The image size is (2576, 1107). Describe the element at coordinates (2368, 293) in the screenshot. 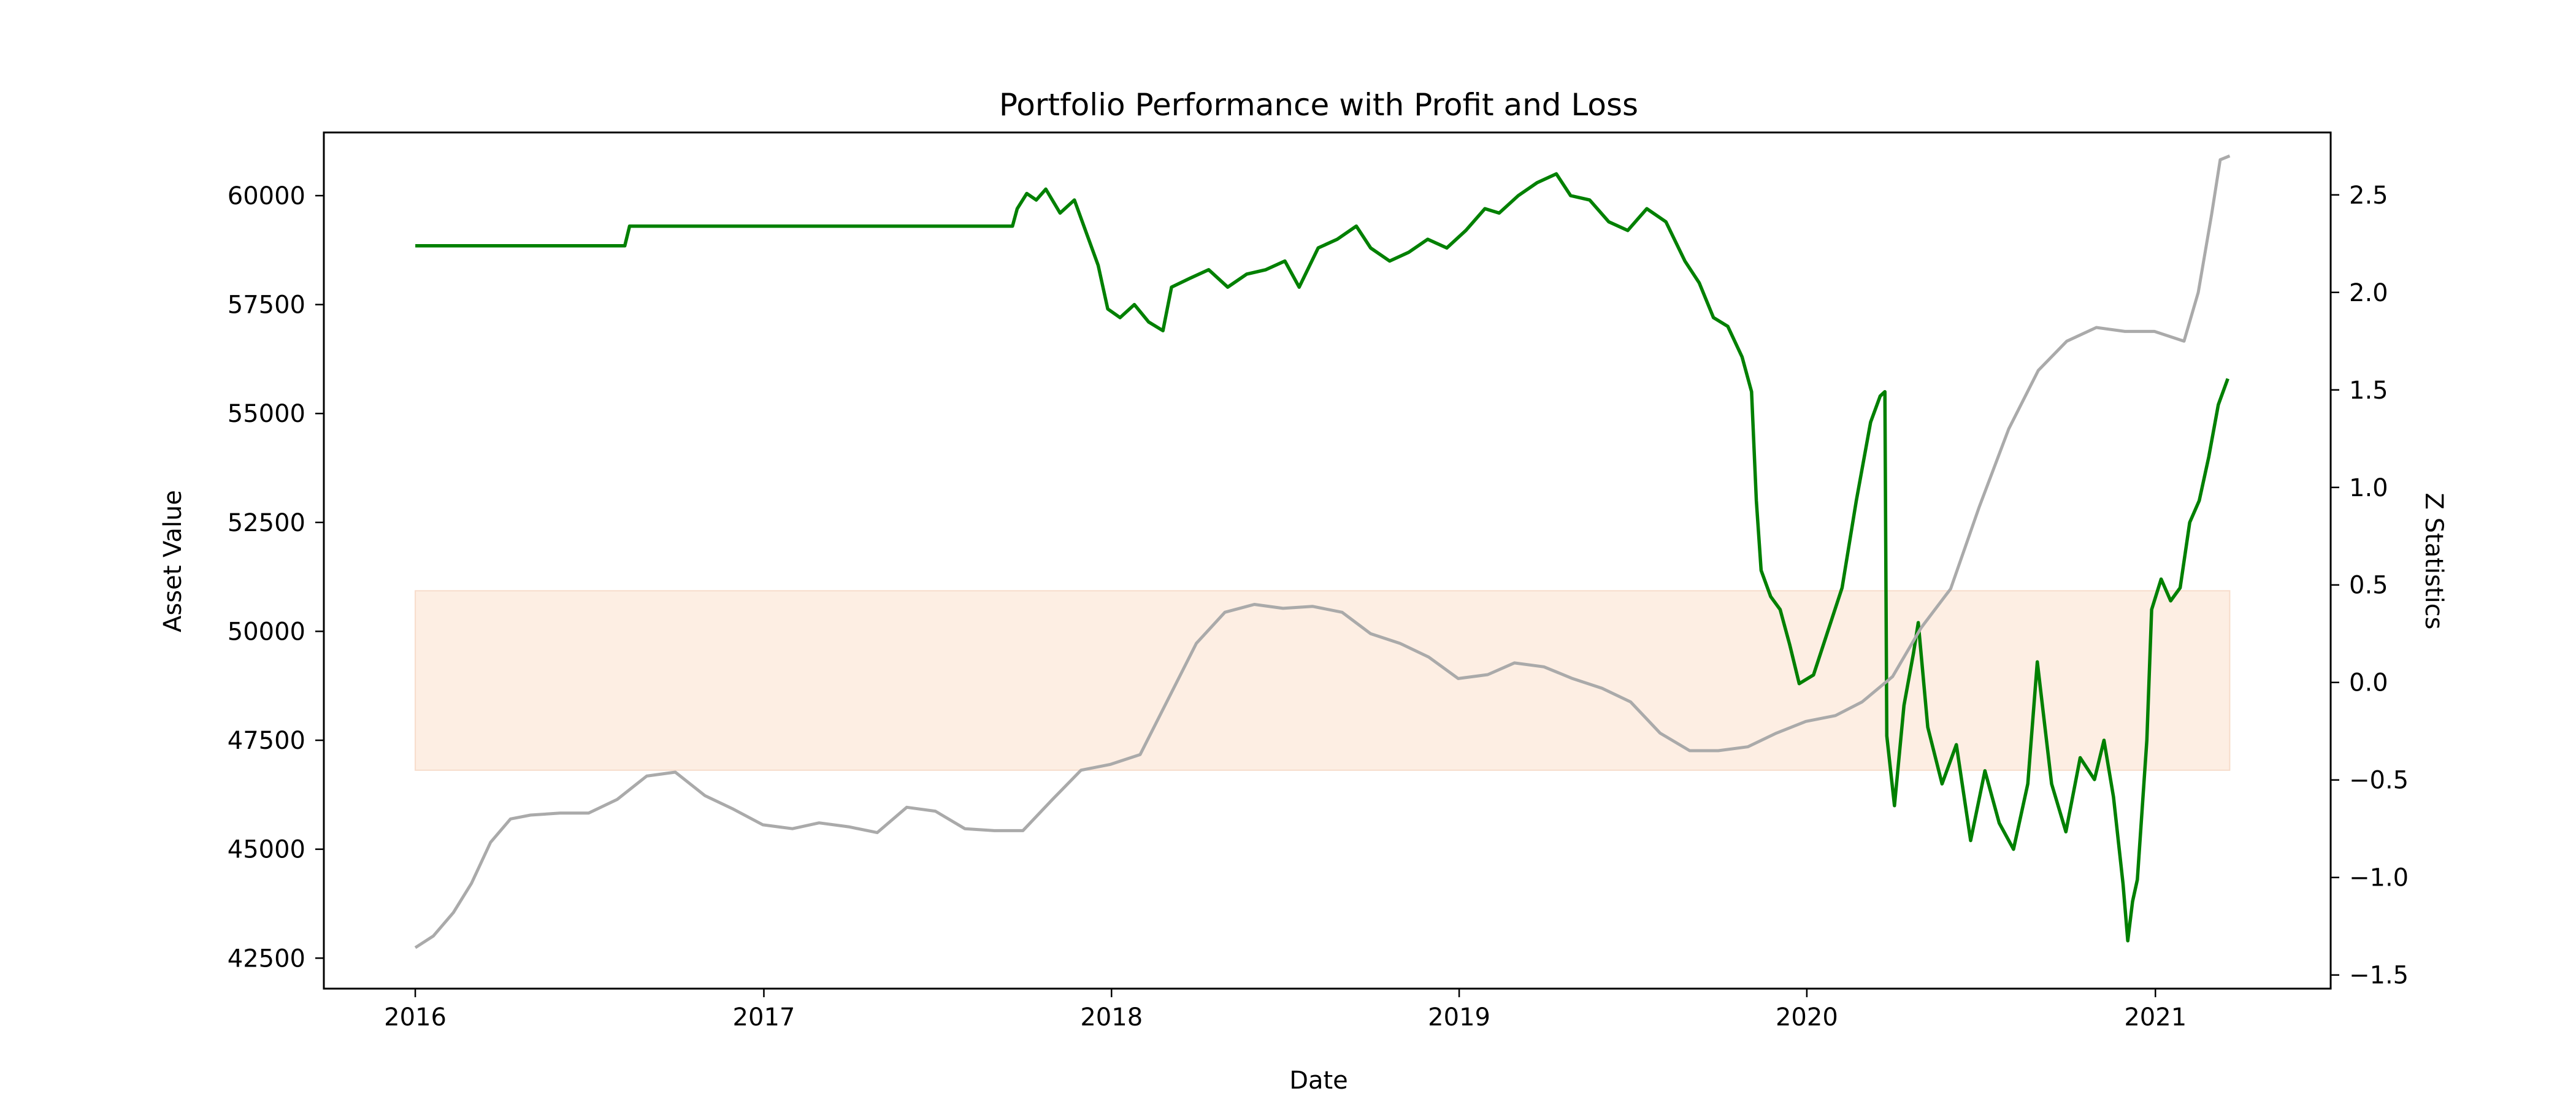

I see `y2-tick-label: 2.0` at that location.